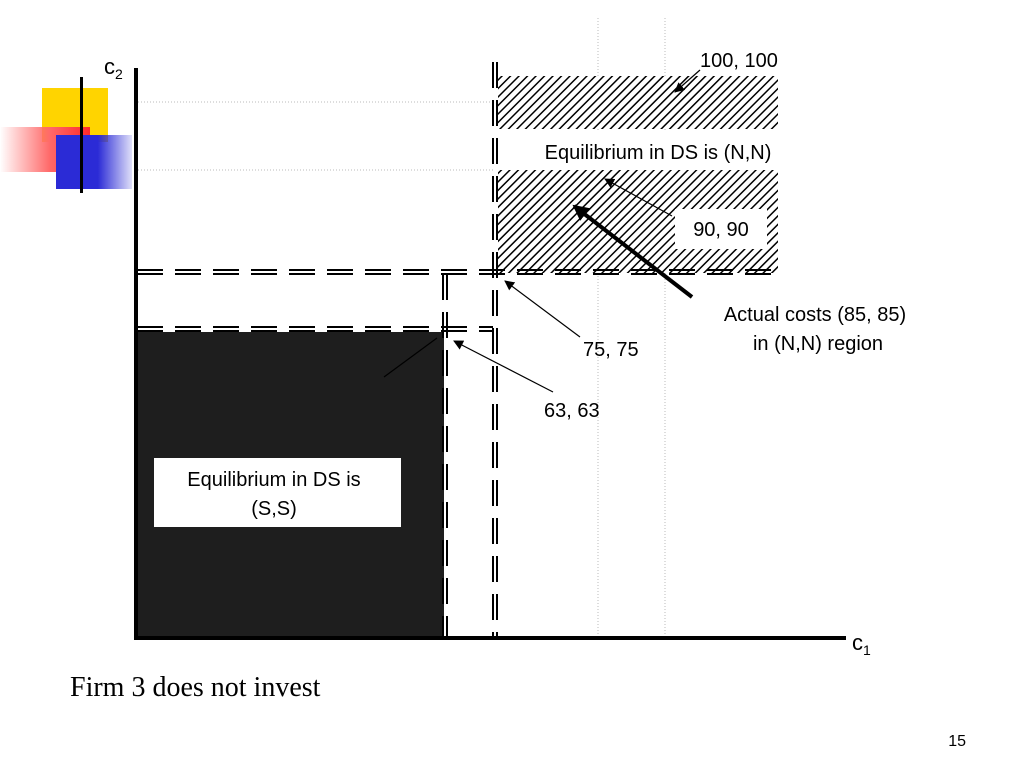 This screenshot has width=1024, height=768. I want to click on y-axis-subscript: 2, so click(119, 74).